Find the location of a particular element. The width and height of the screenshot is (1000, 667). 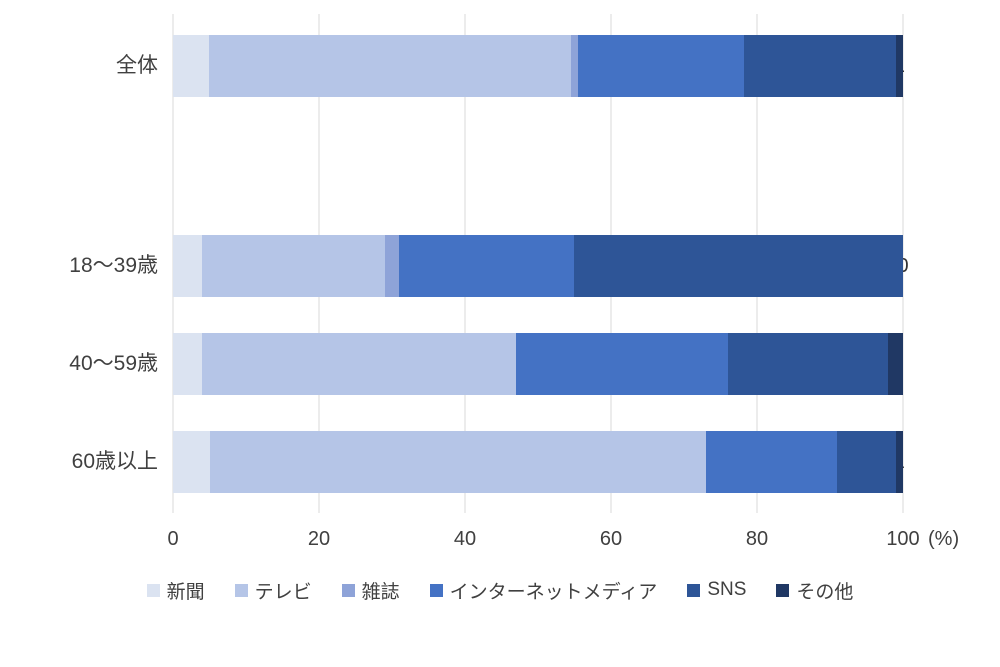

legend-item: SNS is located at coordinates (716, 590).